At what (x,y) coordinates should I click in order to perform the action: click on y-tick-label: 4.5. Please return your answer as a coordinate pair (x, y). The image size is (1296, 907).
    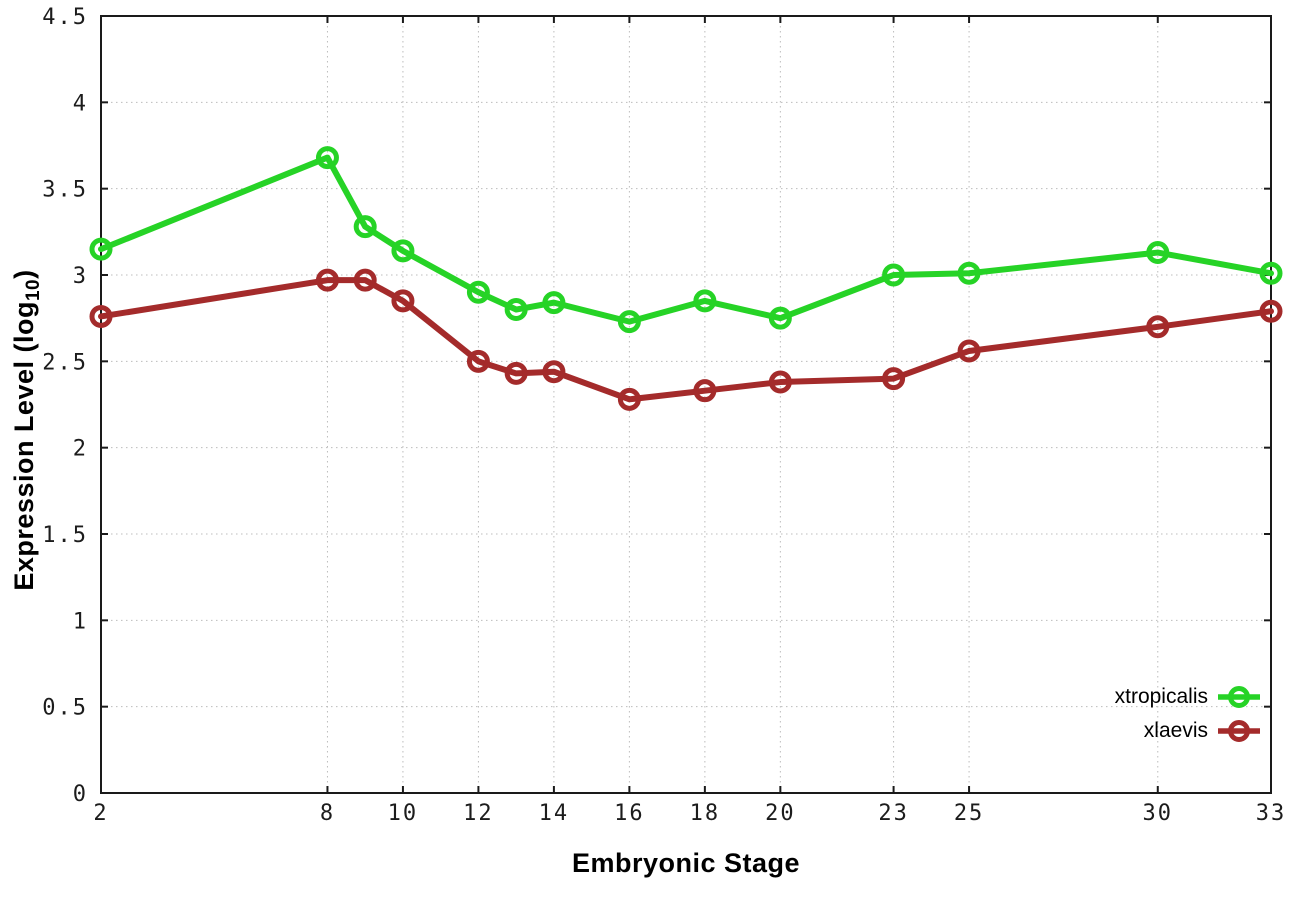
    Looking at the image, I should click on (65, 17).